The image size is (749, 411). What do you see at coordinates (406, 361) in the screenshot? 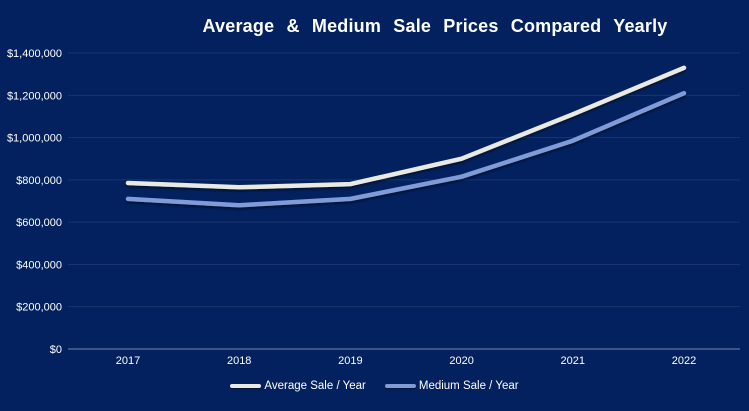
I see `x-axis-labels: 2017 2018 2019 2020 2021 2022` at bounding box center [406, 361].